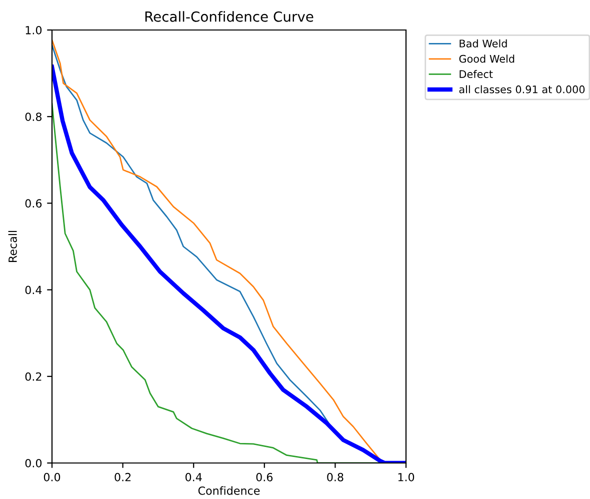 Image resolution: width=590 pixels, height=499 pixels. What do you see at coordinates (522, 89) in the screenshot?
I see `legend-label: all classes 0.91 at 0.000` at bounding box center [522, 89].